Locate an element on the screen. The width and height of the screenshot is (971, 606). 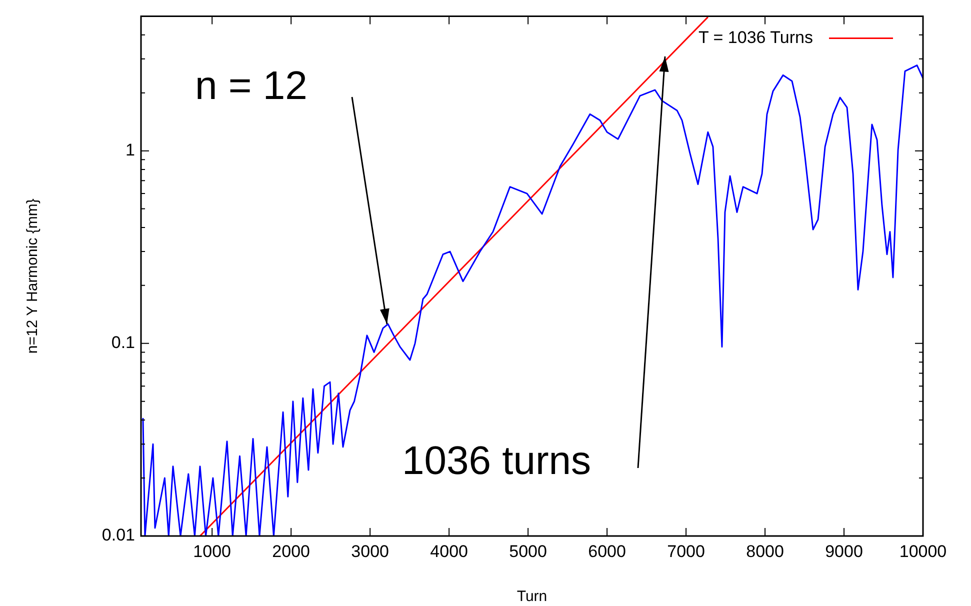
y-tick-label: 1 is located at coordinates (130, 150).